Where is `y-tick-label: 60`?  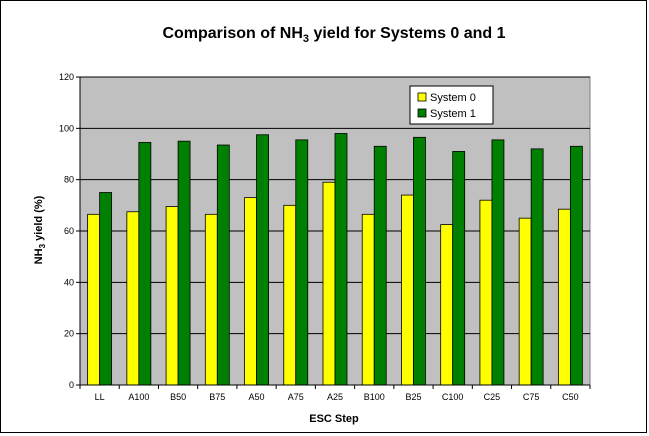 y-tick-label: 60 is located at coordinates (69, 231).